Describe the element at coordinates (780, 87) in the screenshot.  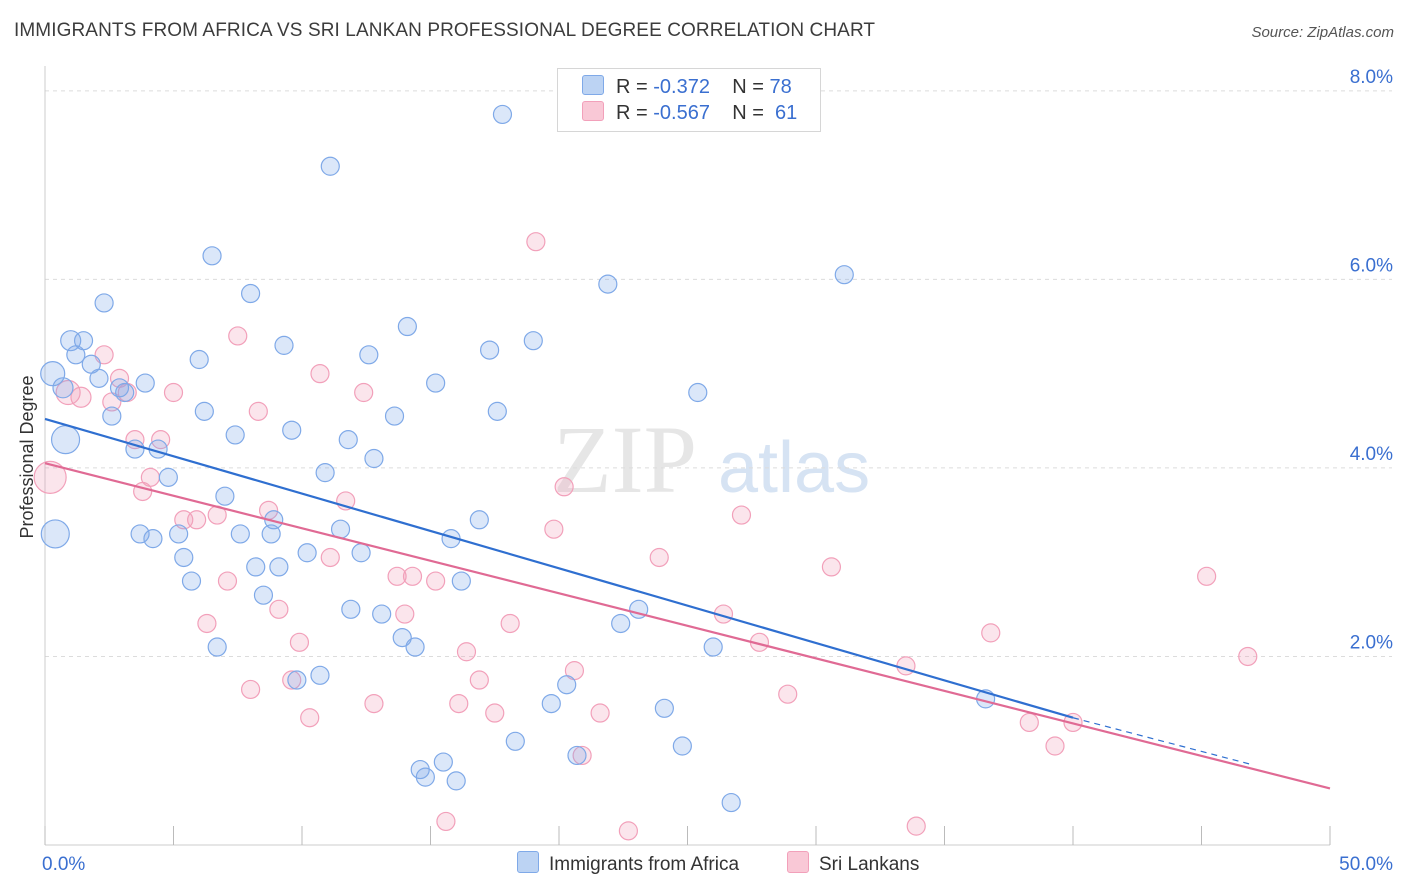
I see `legend-n-value: 78` at that location.